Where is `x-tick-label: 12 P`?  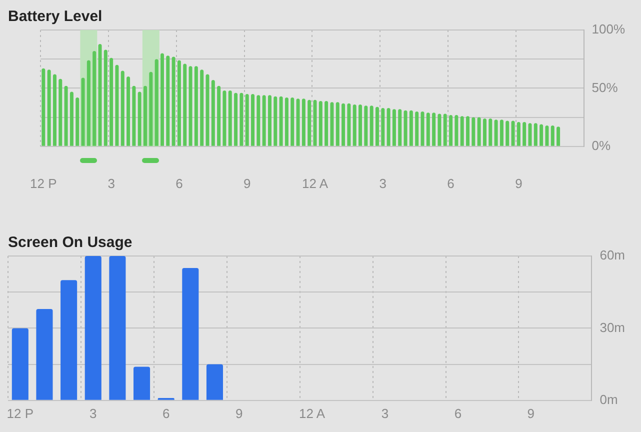
x-tick-label: 12 P is located at coordinates (20, 413).